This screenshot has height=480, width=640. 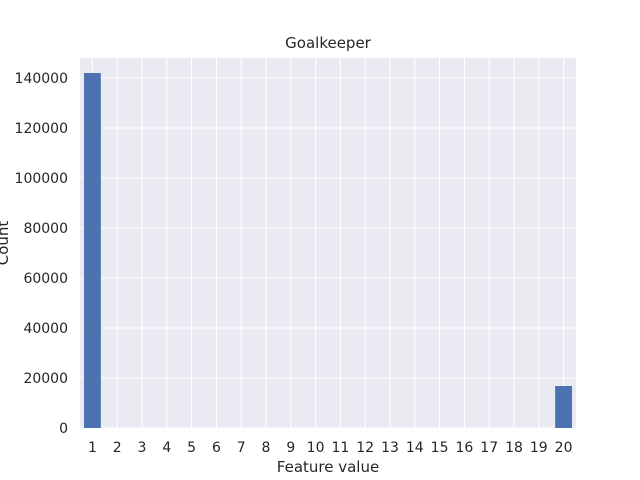 I want to click on y-tick-label: 20000, so click(x=45, y=379).